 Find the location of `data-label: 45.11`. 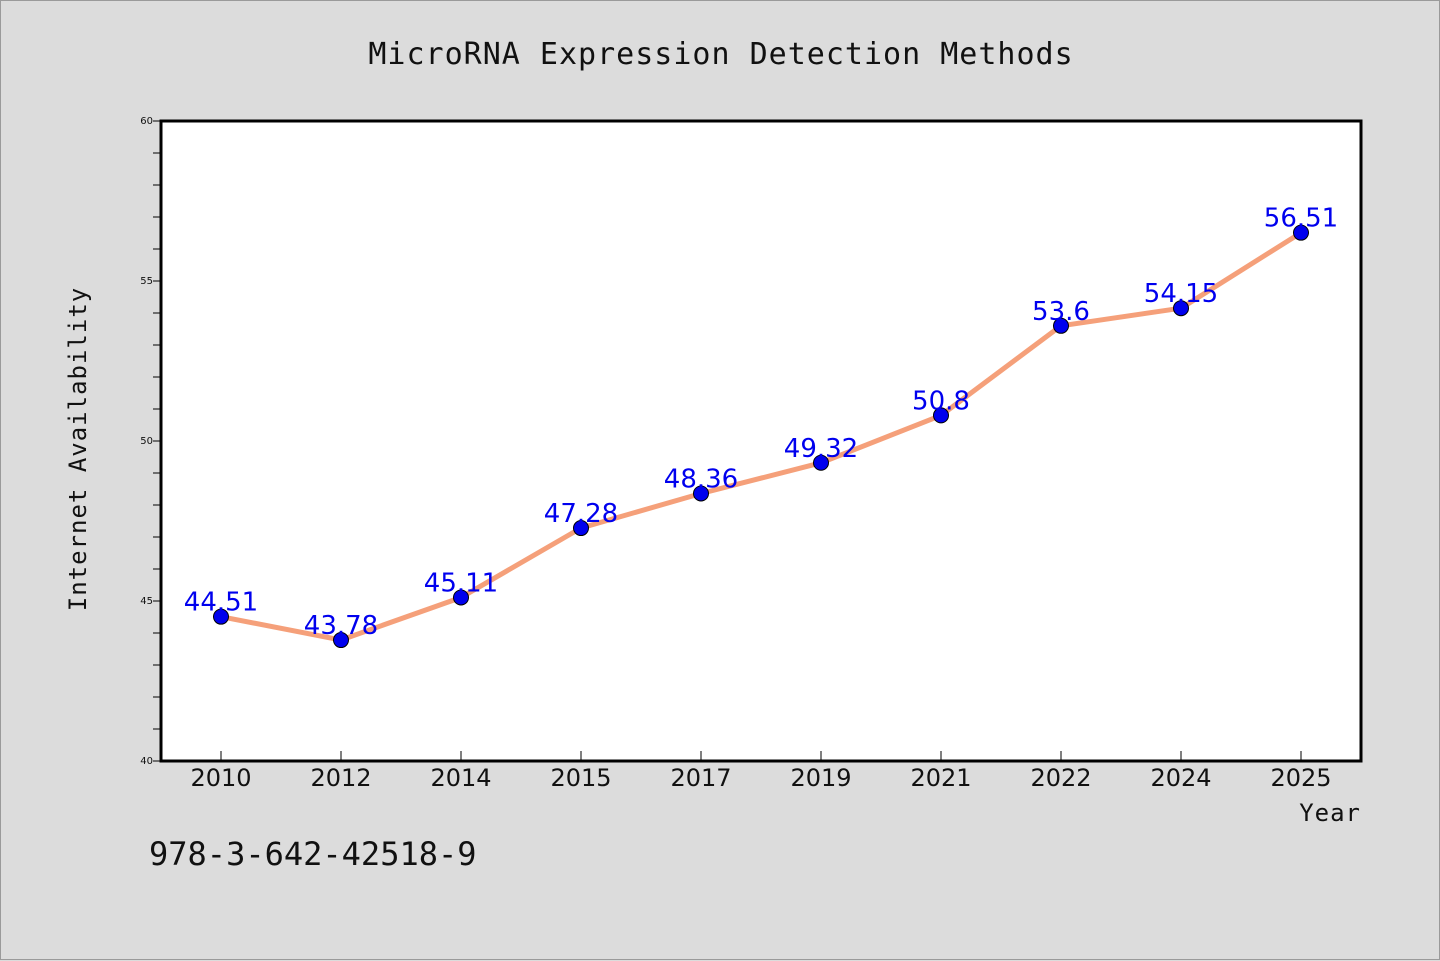

data-label: 45.11 is located at coordinates (461, 583).